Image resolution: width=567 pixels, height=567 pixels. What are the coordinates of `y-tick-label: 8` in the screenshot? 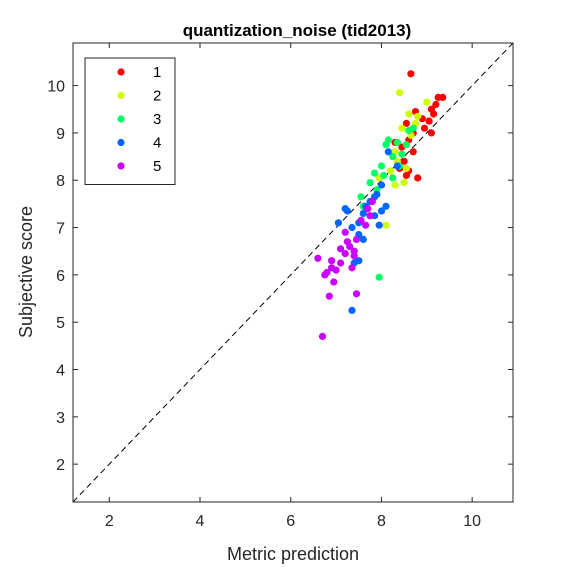 It's located at (60, 181).